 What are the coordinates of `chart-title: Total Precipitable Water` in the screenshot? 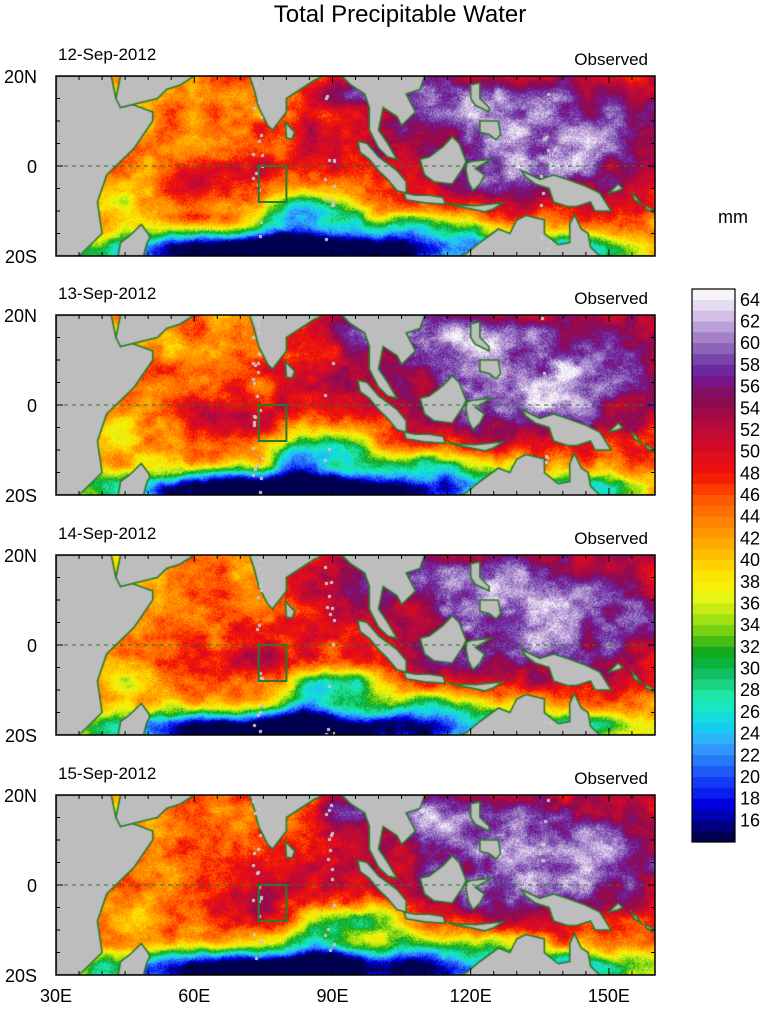 It's located at (400, 14).